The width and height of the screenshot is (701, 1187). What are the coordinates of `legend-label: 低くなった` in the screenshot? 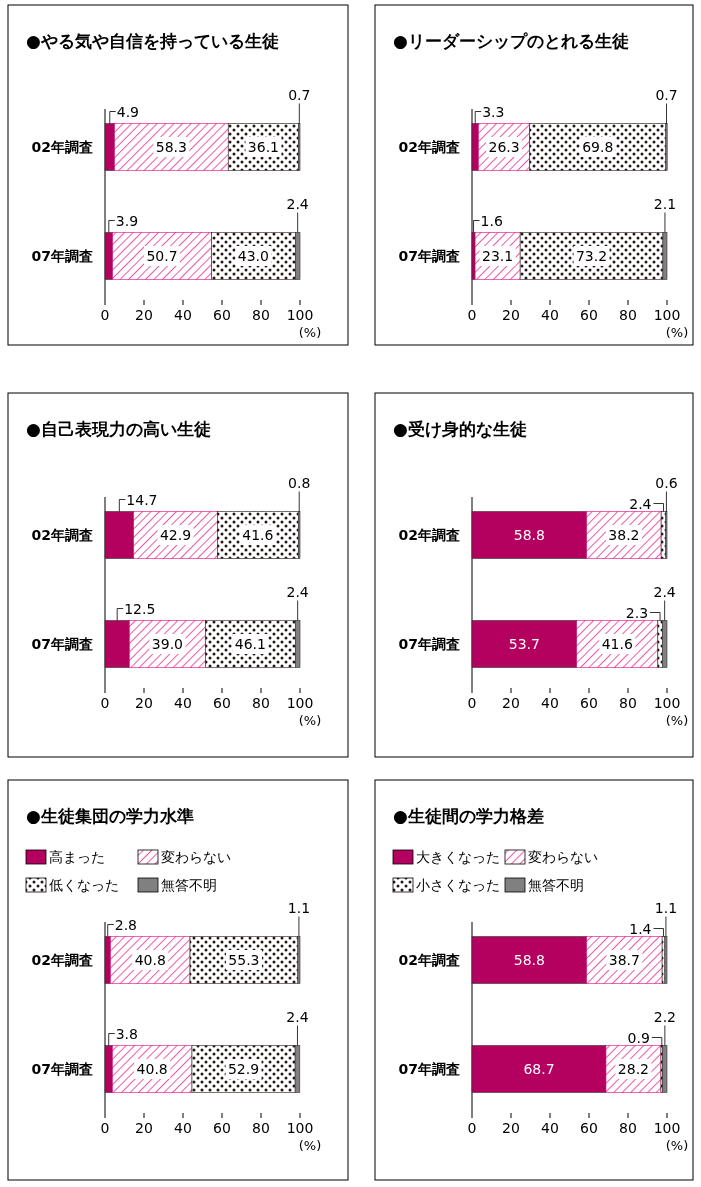 It's located at (84, 885).